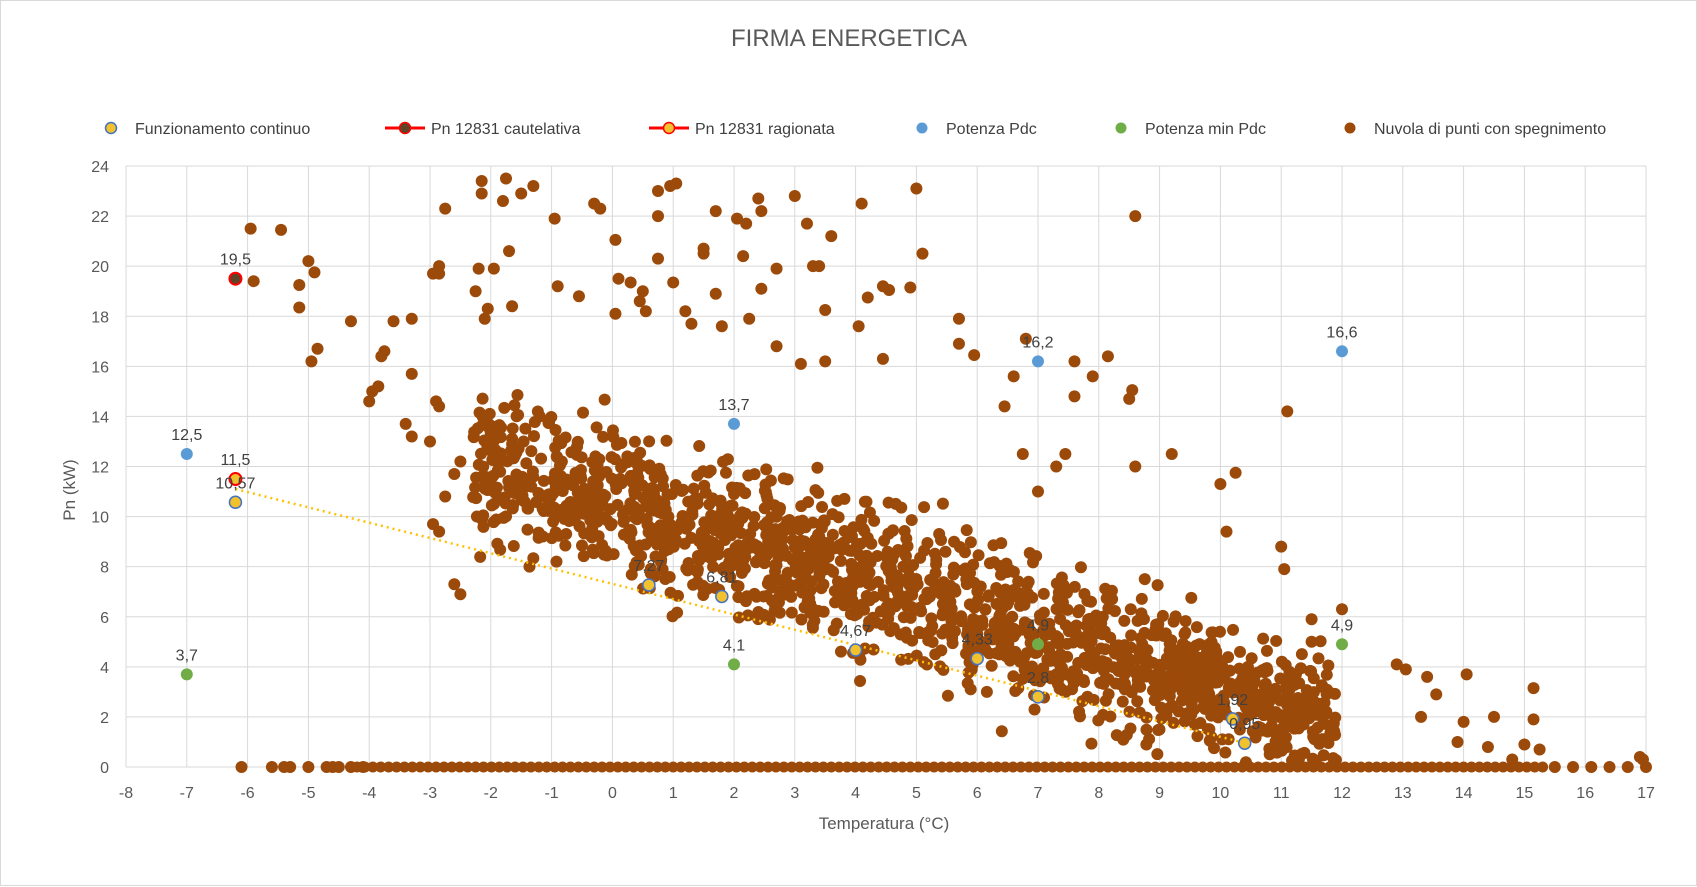 The image size is (1697, 887). Describe the element at coordinates (207, 129) in the screenshot. I see `legend-item-funzionamento-continuo: Funzionamento continuo` at that location.